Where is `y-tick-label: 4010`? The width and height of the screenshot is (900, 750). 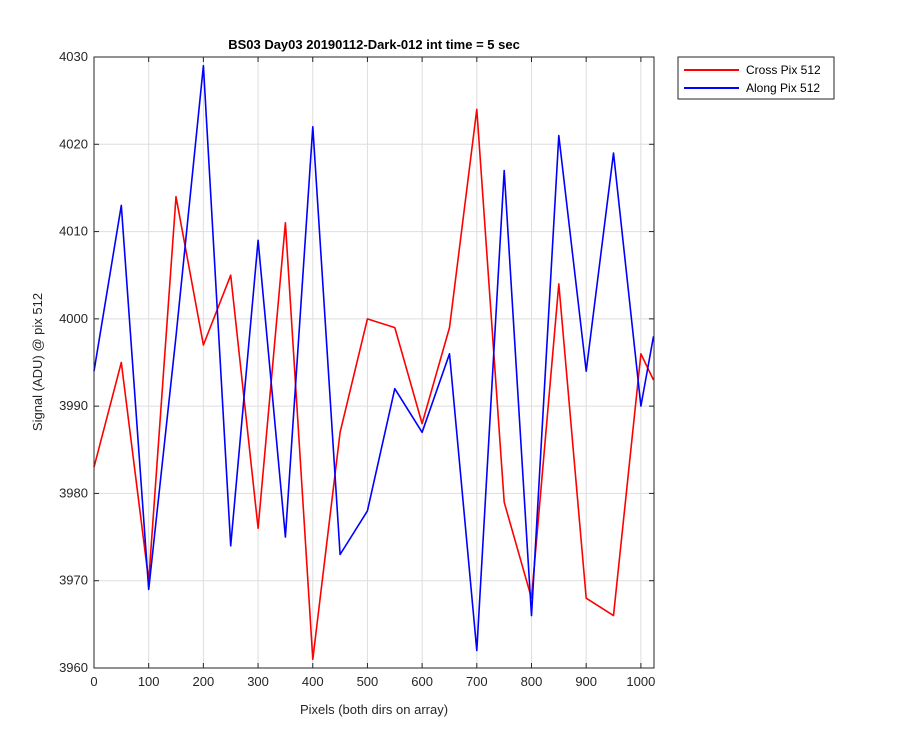 y-tick-label: 4010 is located at coordinates (73, 231).